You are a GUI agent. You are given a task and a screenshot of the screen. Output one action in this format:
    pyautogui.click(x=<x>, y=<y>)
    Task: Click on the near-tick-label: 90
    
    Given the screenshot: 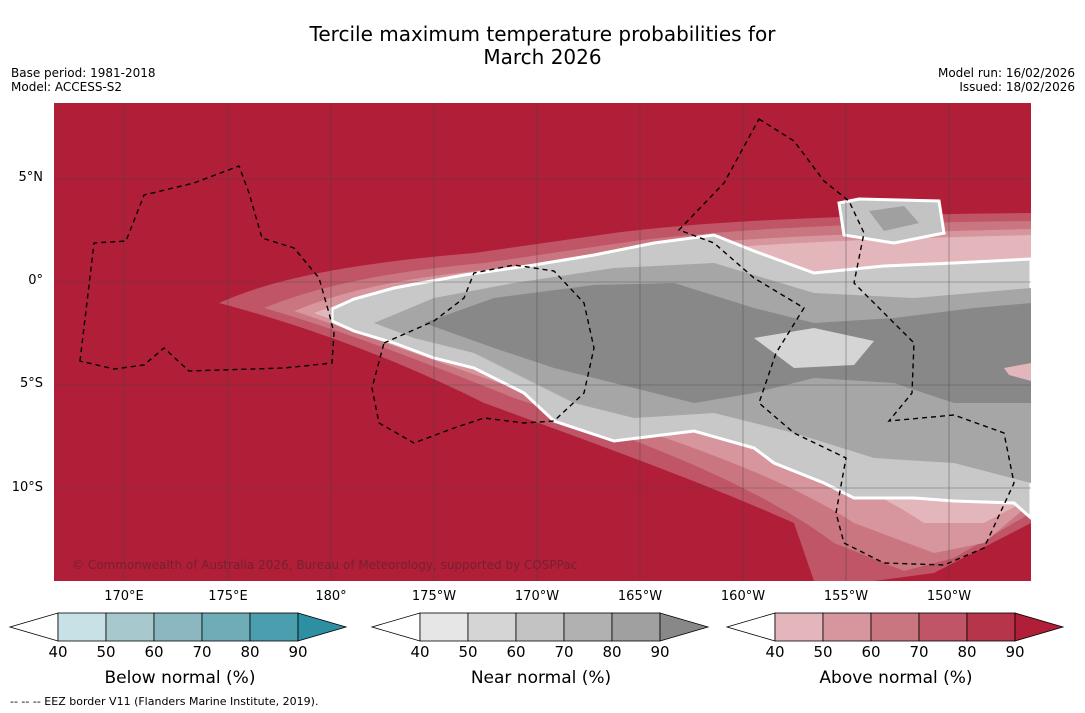 What is the action you would take?
    pyautogui.click(x=660, y=652)
    